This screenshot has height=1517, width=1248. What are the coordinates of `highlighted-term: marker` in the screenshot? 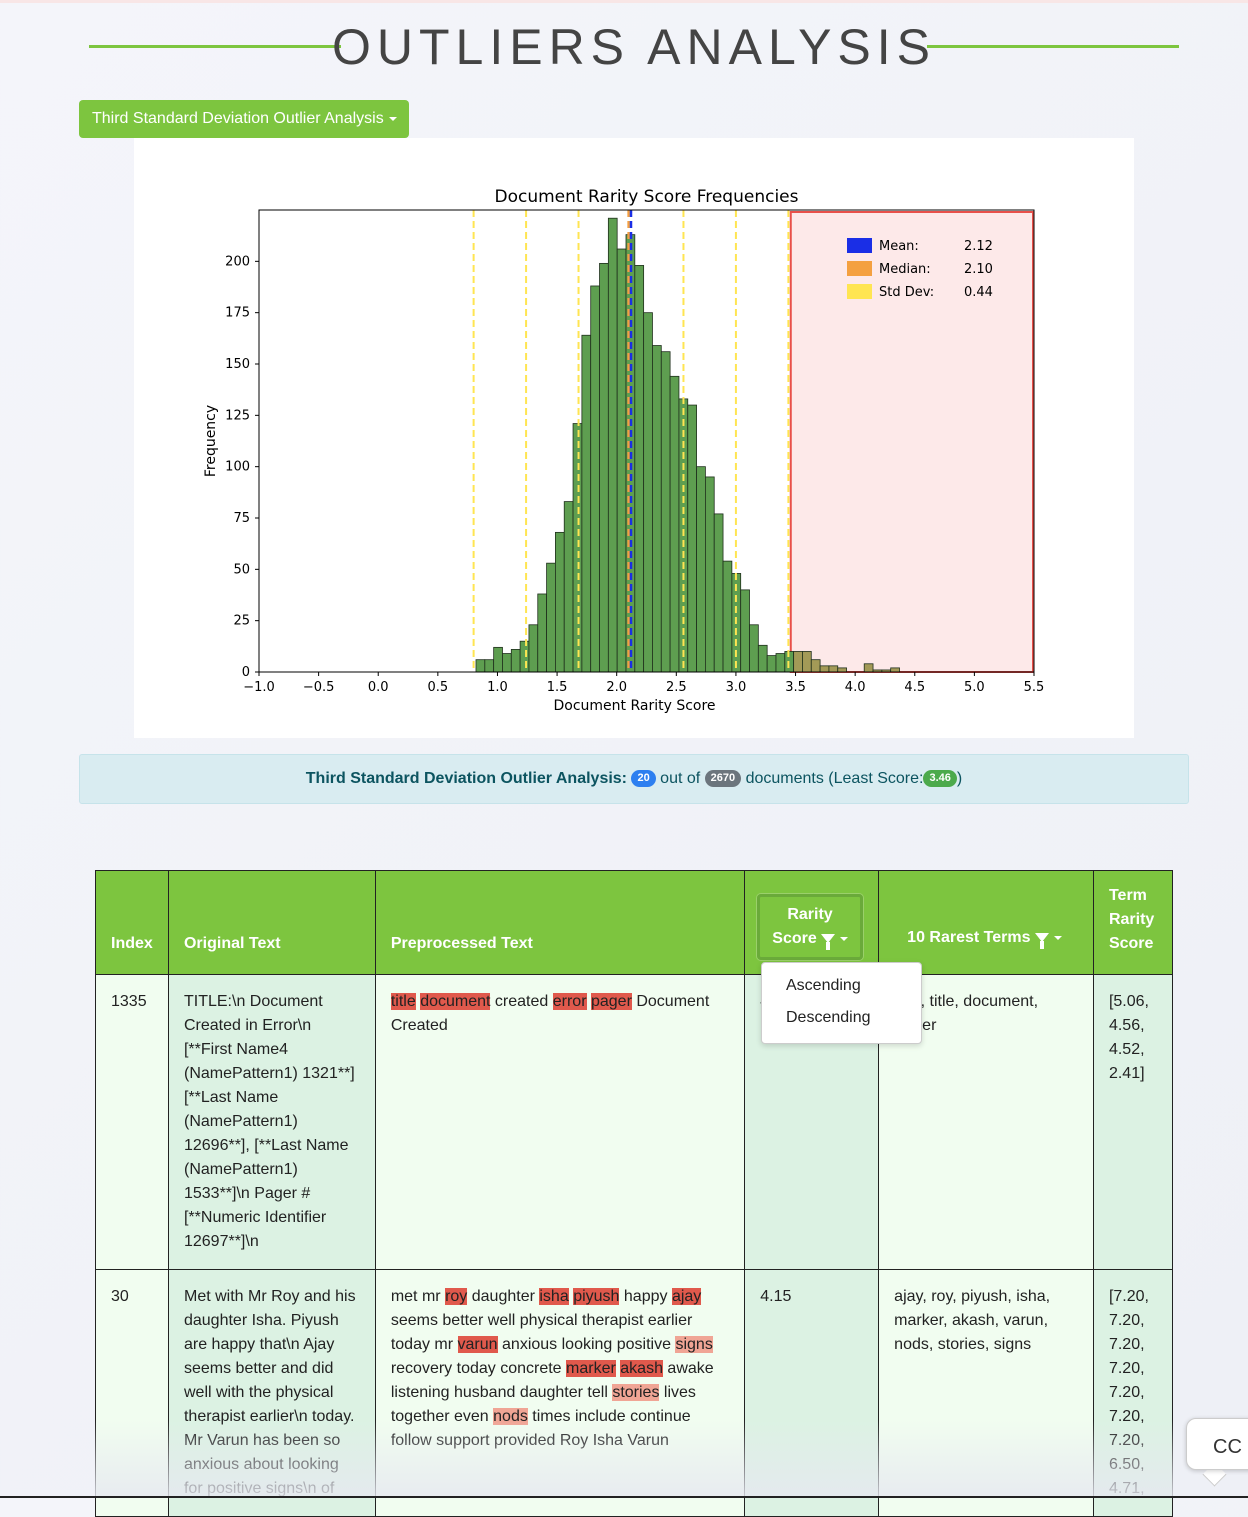 It's located at (591, 1368).